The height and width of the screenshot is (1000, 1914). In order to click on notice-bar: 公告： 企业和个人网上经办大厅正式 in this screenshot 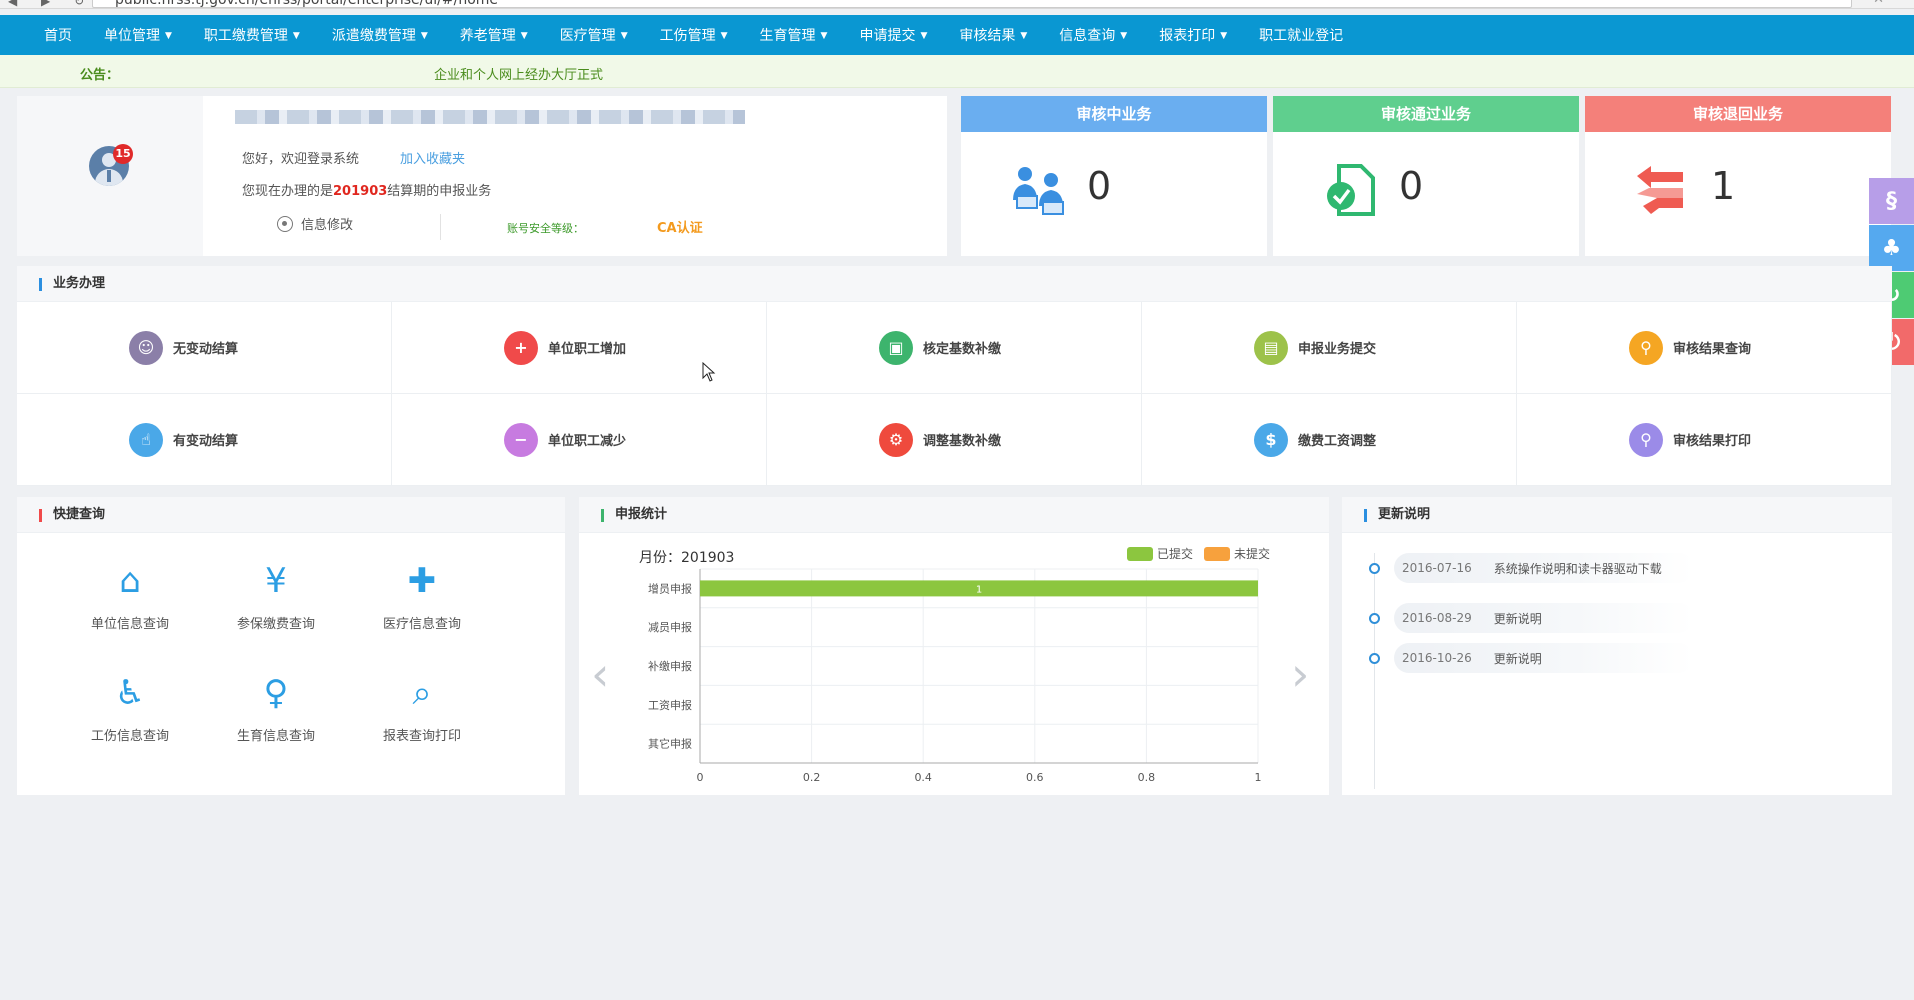, I will do `click(957, 71)`.